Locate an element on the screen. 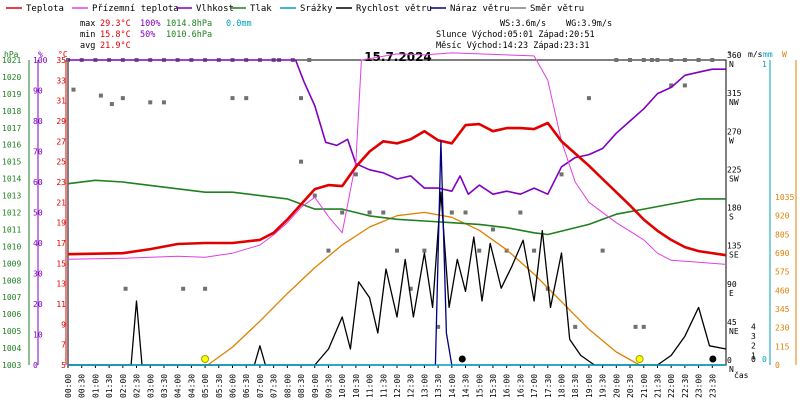  tick-hpa: 1011 is located at coordinates (11, 229).